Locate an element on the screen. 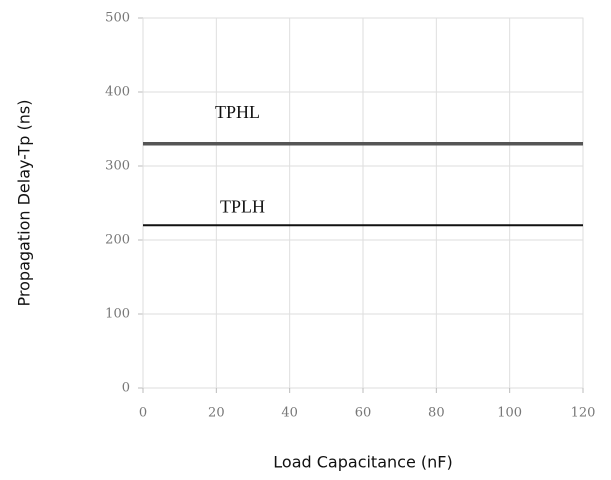 The image size is (611, 480). x-tick-label: 80 is located at coordinates (436, 413).